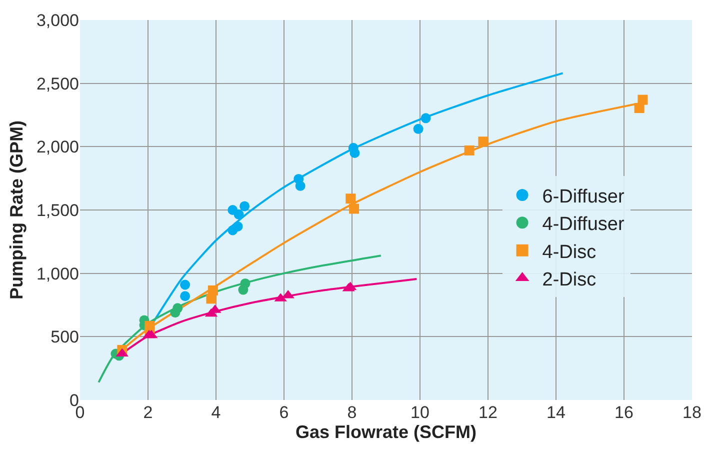 Image resolution: width=720 pixels, height=455 pixels. Describe the element at coordinates (556, 412) in the screenshot. I see `x-tick-label: 14` at that location.